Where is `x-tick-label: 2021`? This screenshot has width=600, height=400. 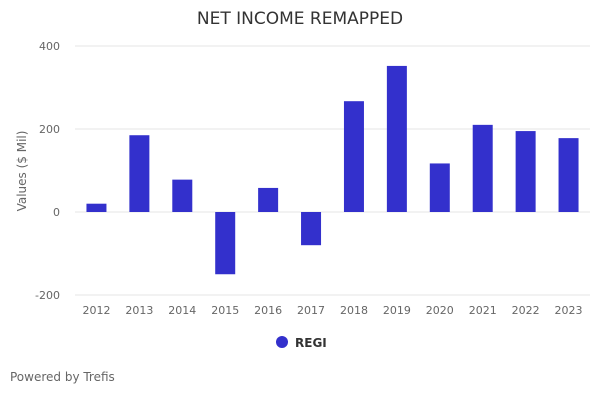
x-tick-label: 2021 is located at coordinates (483, 310).